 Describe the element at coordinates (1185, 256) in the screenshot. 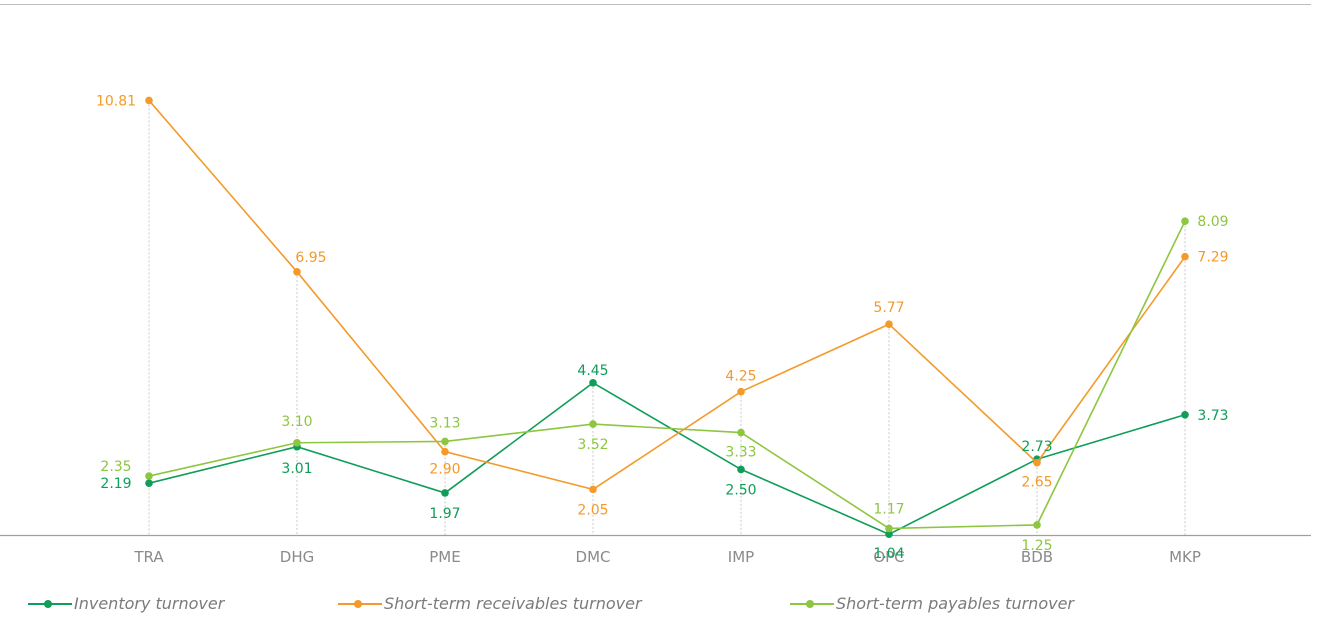

I see `point-receivables-mkp` at that location.